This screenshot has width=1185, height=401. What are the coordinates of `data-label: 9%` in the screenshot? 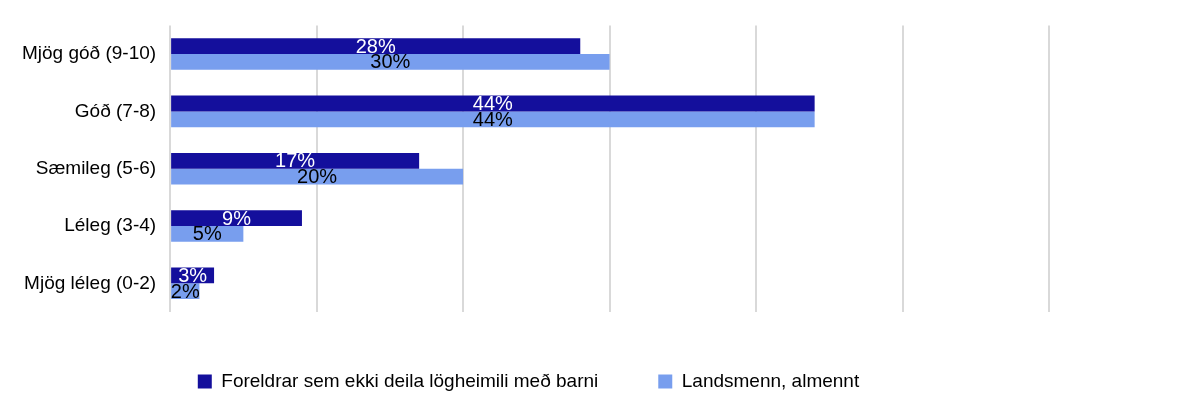 It's located at (237, 217).